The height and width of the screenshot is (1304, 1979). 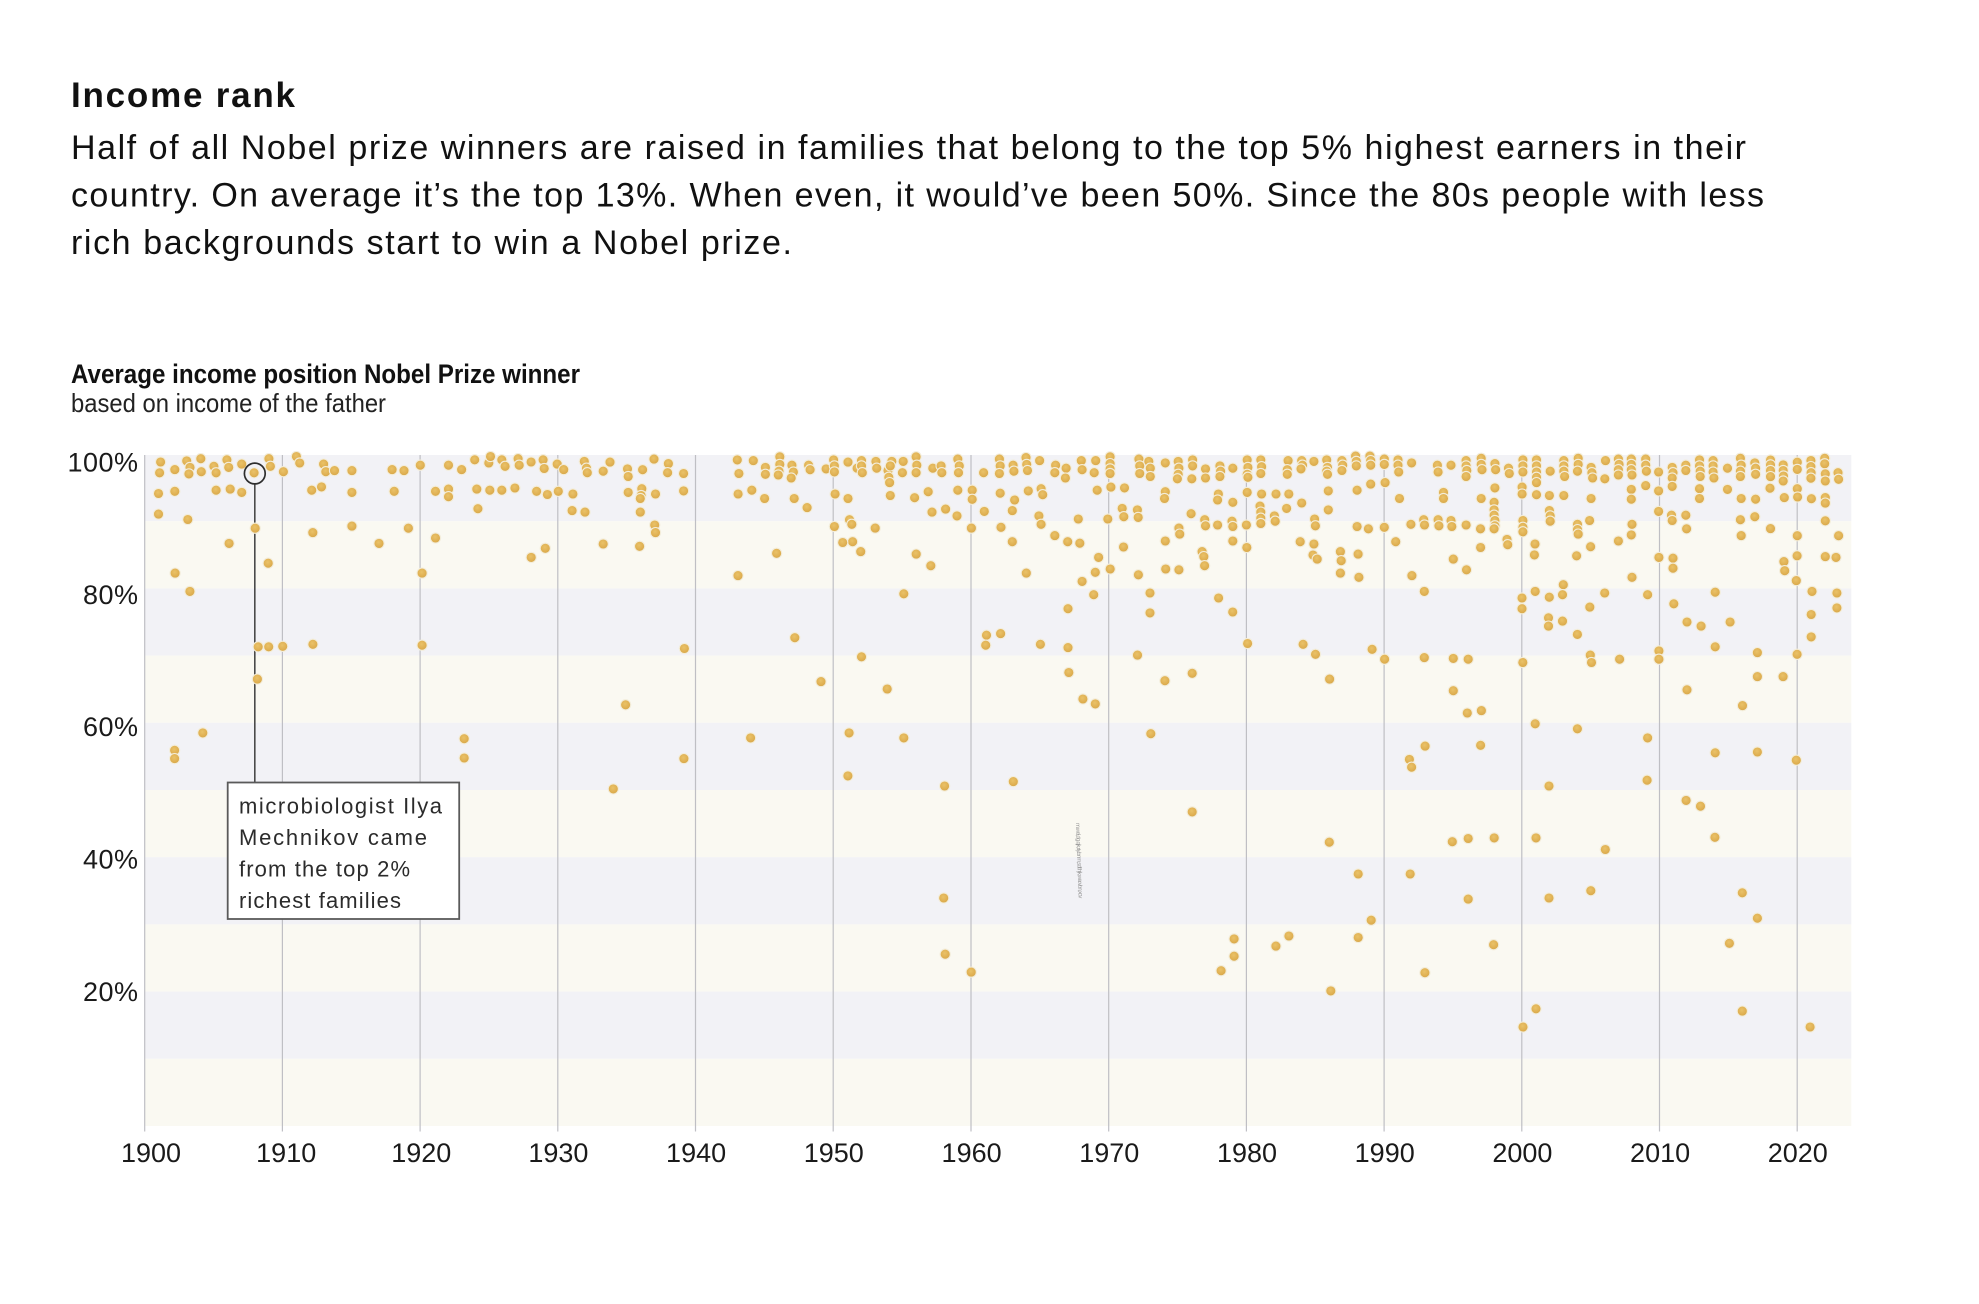 I want to click on svg-text: 2000, so click(x=1522, y=1153).